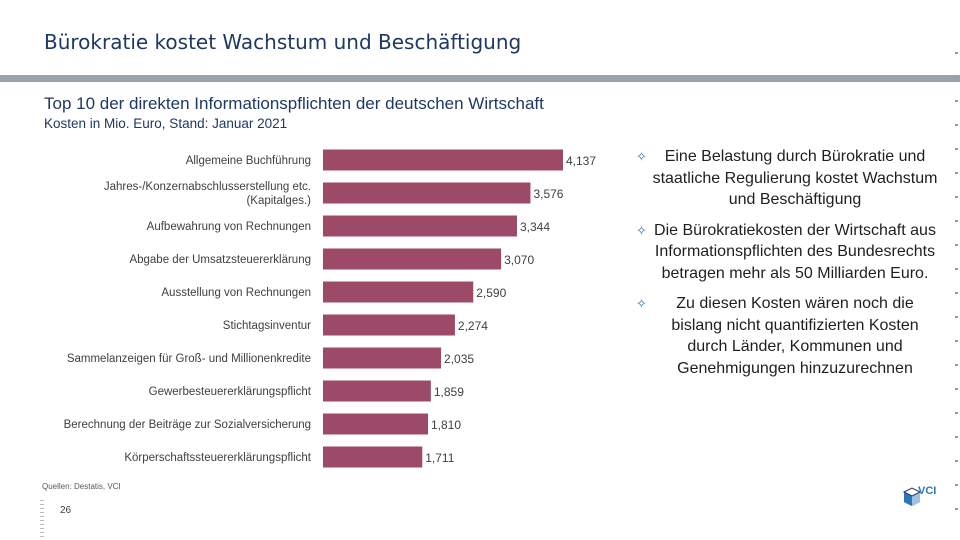  I want to click on vci-logo-icon, so click(912, 496).